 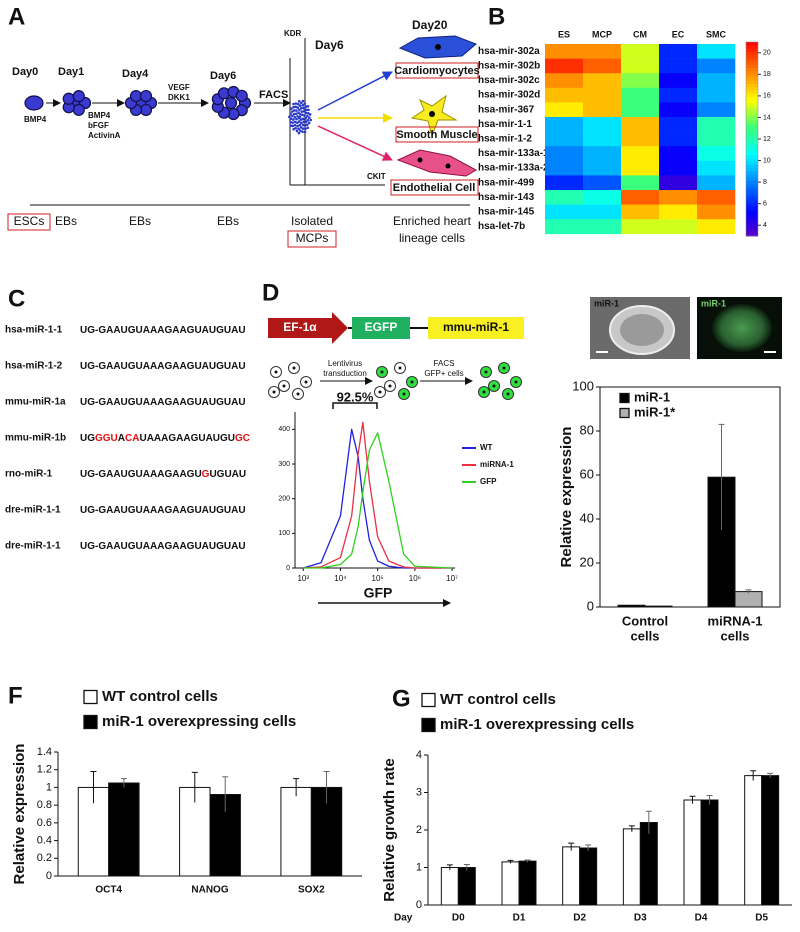 What do you see at coordinates (44, 805) in the screenshot?
I see `y-tick-label: 0.8` at bounding box center [44, 805].